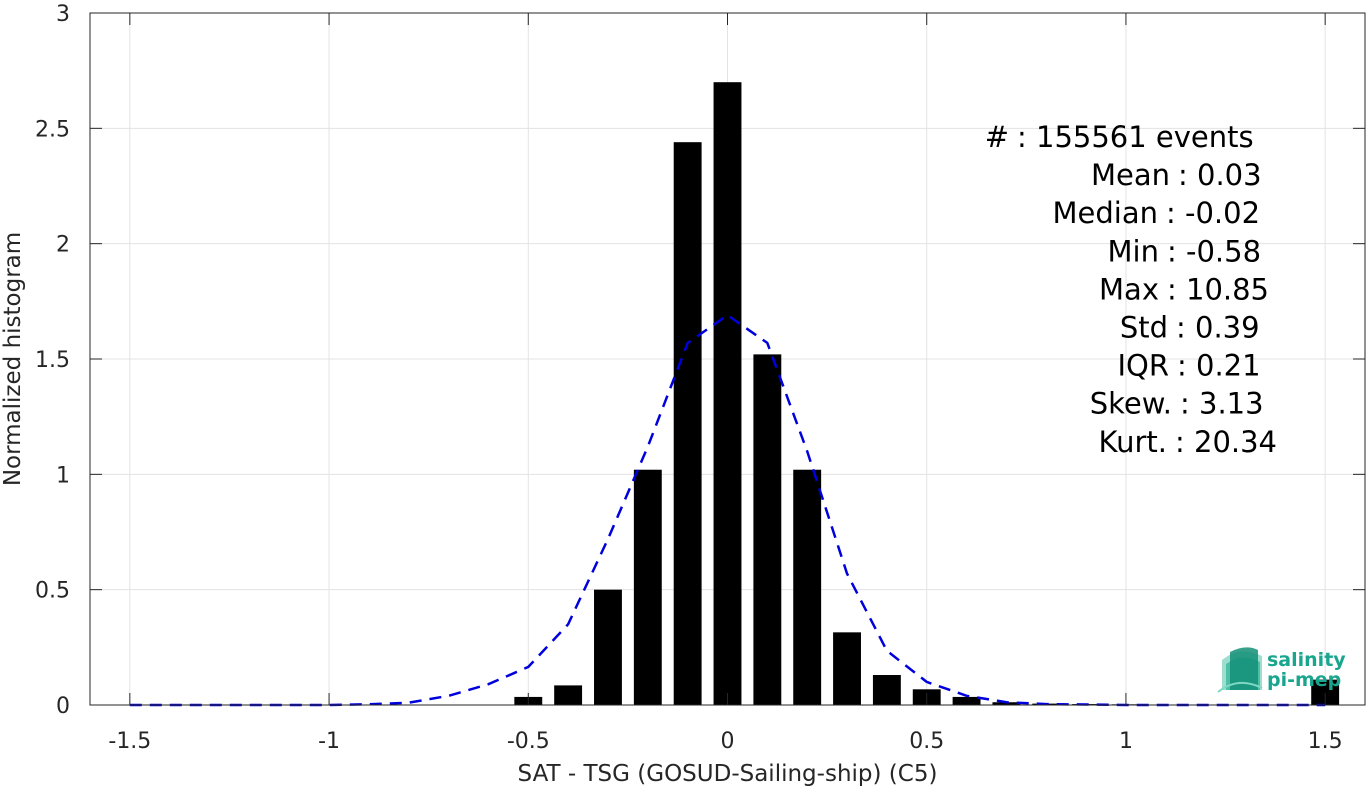  Describe the element at coordinates (997, 137) in the screenshot. I see `stat-label-0: #` at that location.